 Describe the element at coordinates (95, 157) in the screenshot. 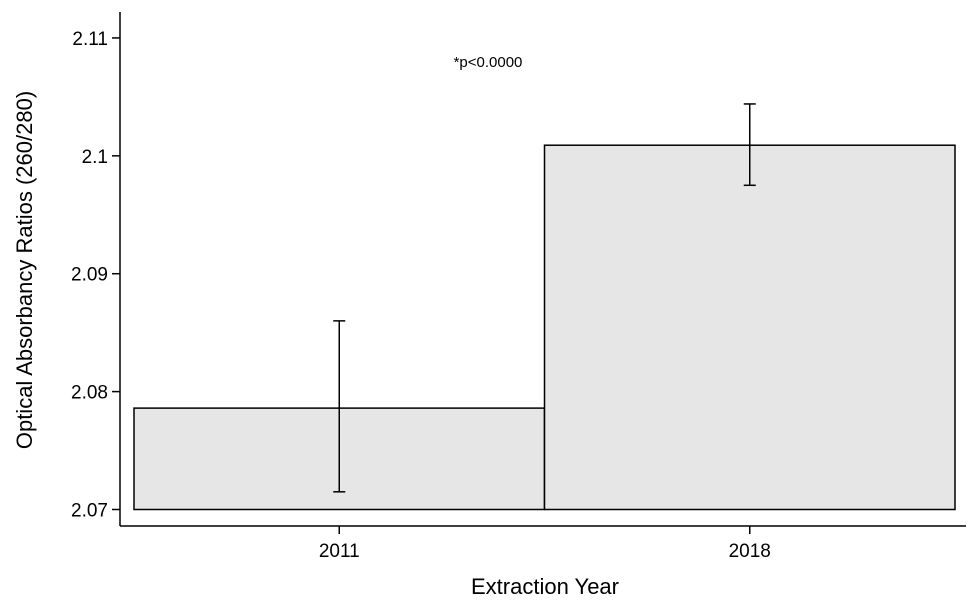

I see `y-tick-label-2.1: 2.1` at that location.